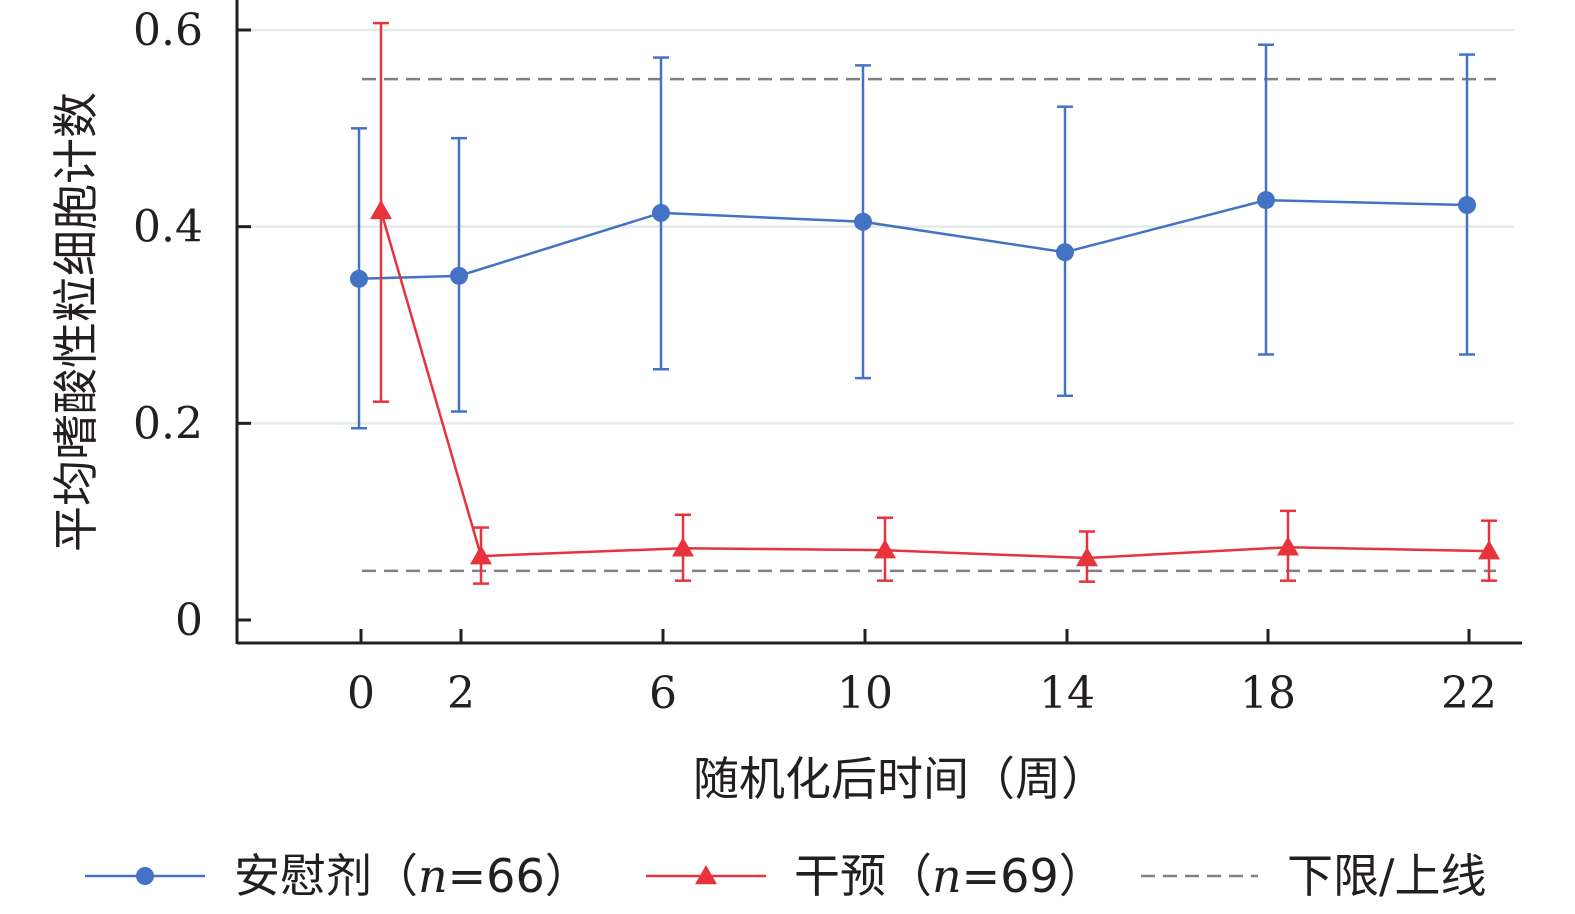 This screenshot has width=1575, height=914. I want to click on legend: 安慰剂（n=66） 干预（n=69） 下限/上线, so click(786, 876).